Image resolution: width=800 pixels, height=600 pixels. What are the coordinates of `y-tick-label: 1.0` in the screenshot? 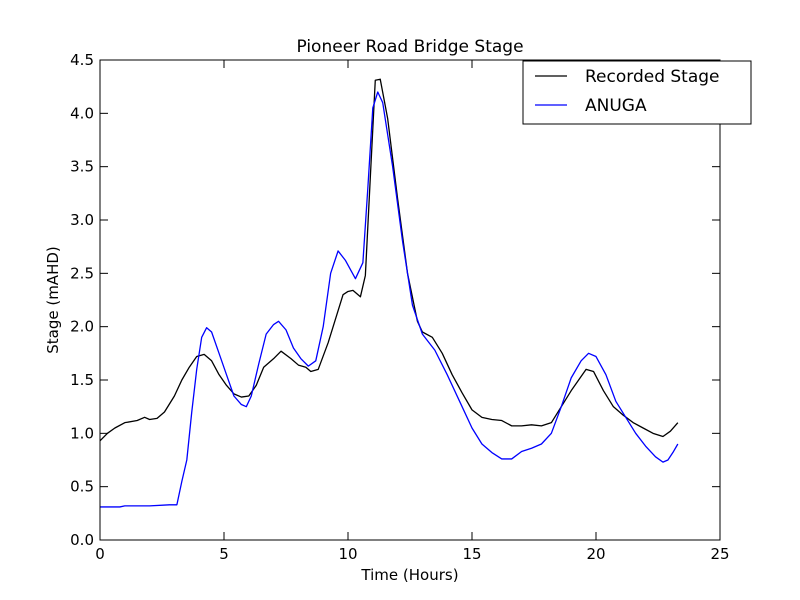 It's located at (82, 433).